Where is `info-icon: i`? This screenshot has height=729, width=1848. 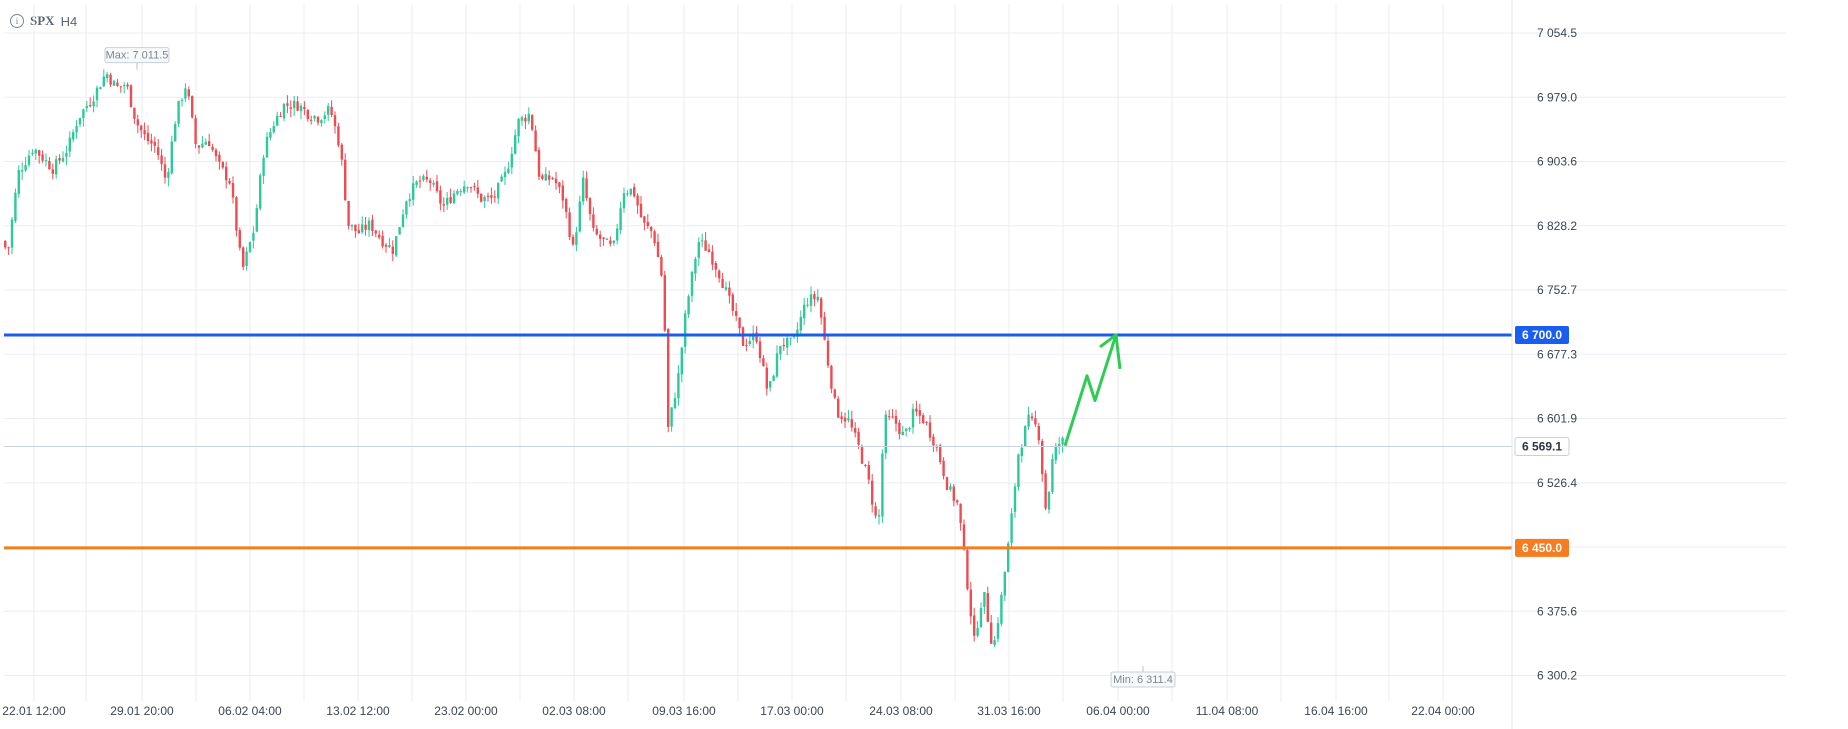 info-icon: i is located at coordinates (17, 21).